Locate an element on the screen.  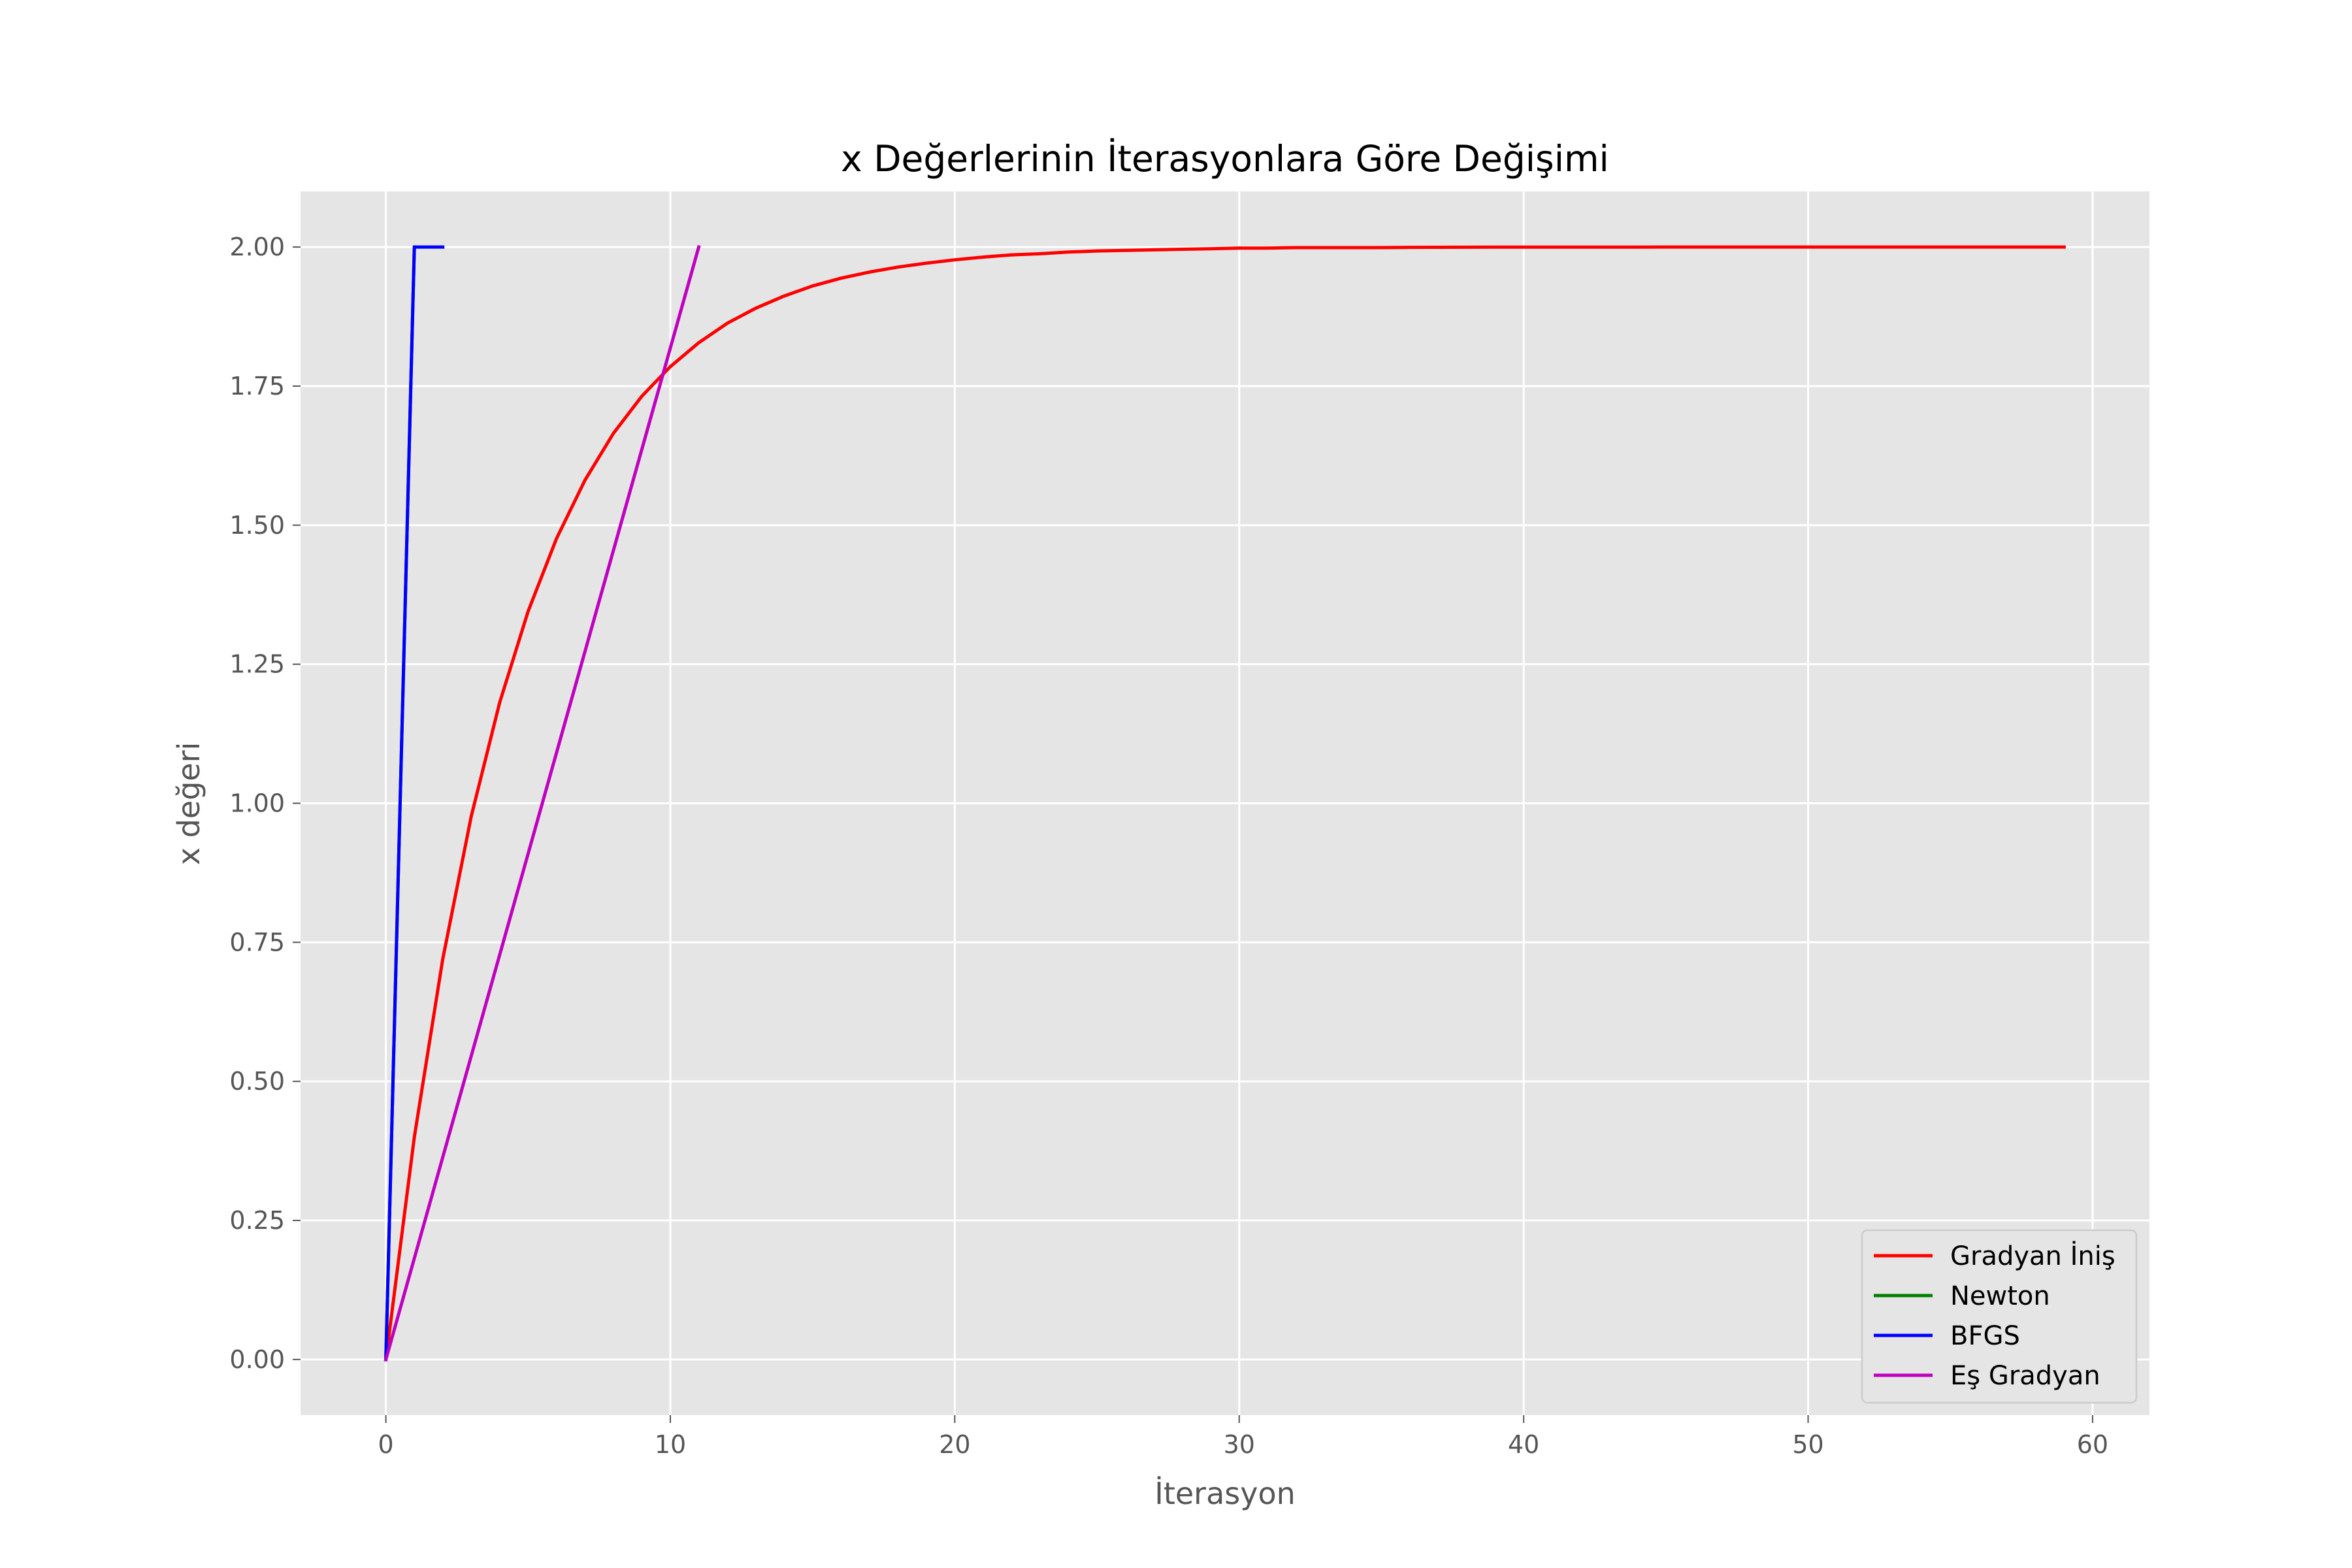
x-tick-labels: 0 10 20 30 40 50 60 is located at coordinates (1243, 1437).